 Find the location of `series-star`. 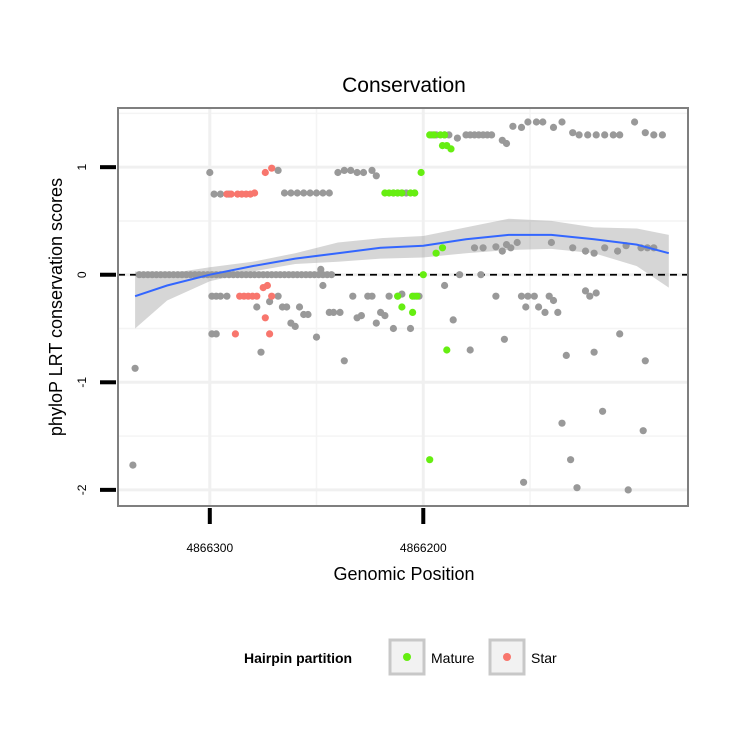

series-star is located at coordinates (249, 251).